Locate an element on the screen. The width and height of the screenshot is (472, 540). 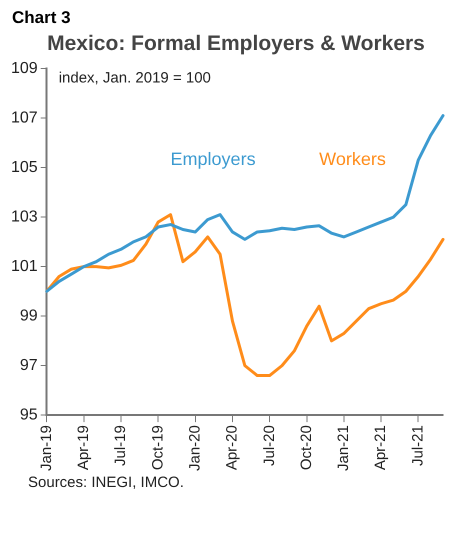
x-tick-label: Oct-19 is located at coordinates (157, 447).